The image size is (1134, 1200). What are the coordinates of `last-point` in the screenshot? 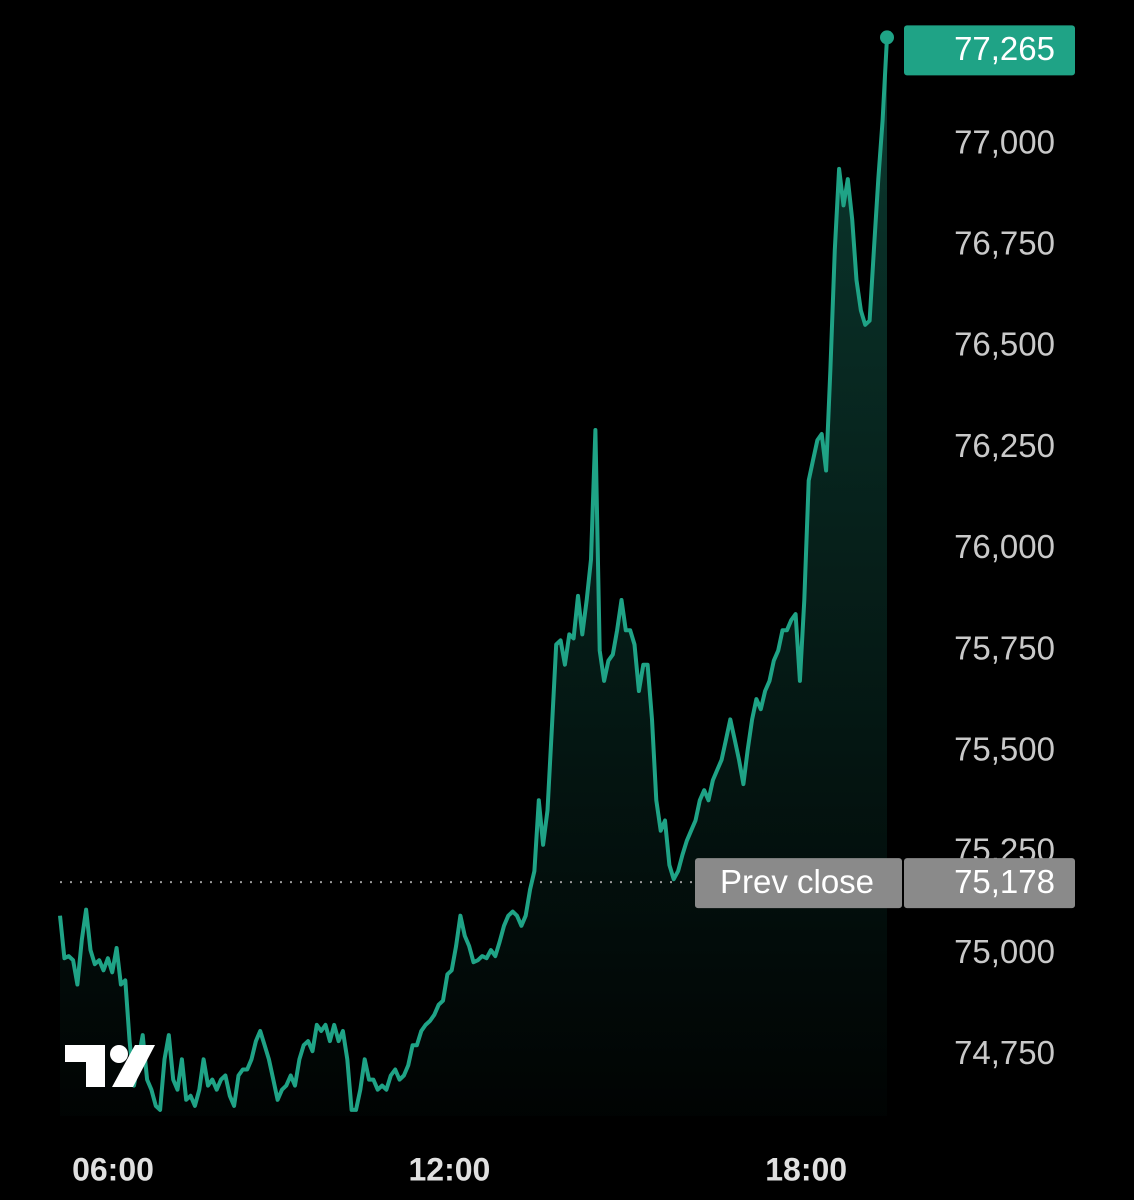 It's located at (887, 37).